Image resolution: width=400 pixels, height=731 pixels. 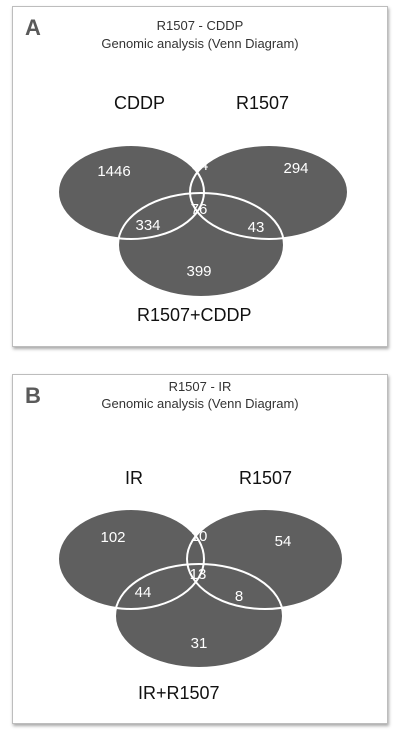 What do you see at coordinates (295, 168) in the screenshot?
I see `region-right-only: 294` at bounding box center [295, 168].